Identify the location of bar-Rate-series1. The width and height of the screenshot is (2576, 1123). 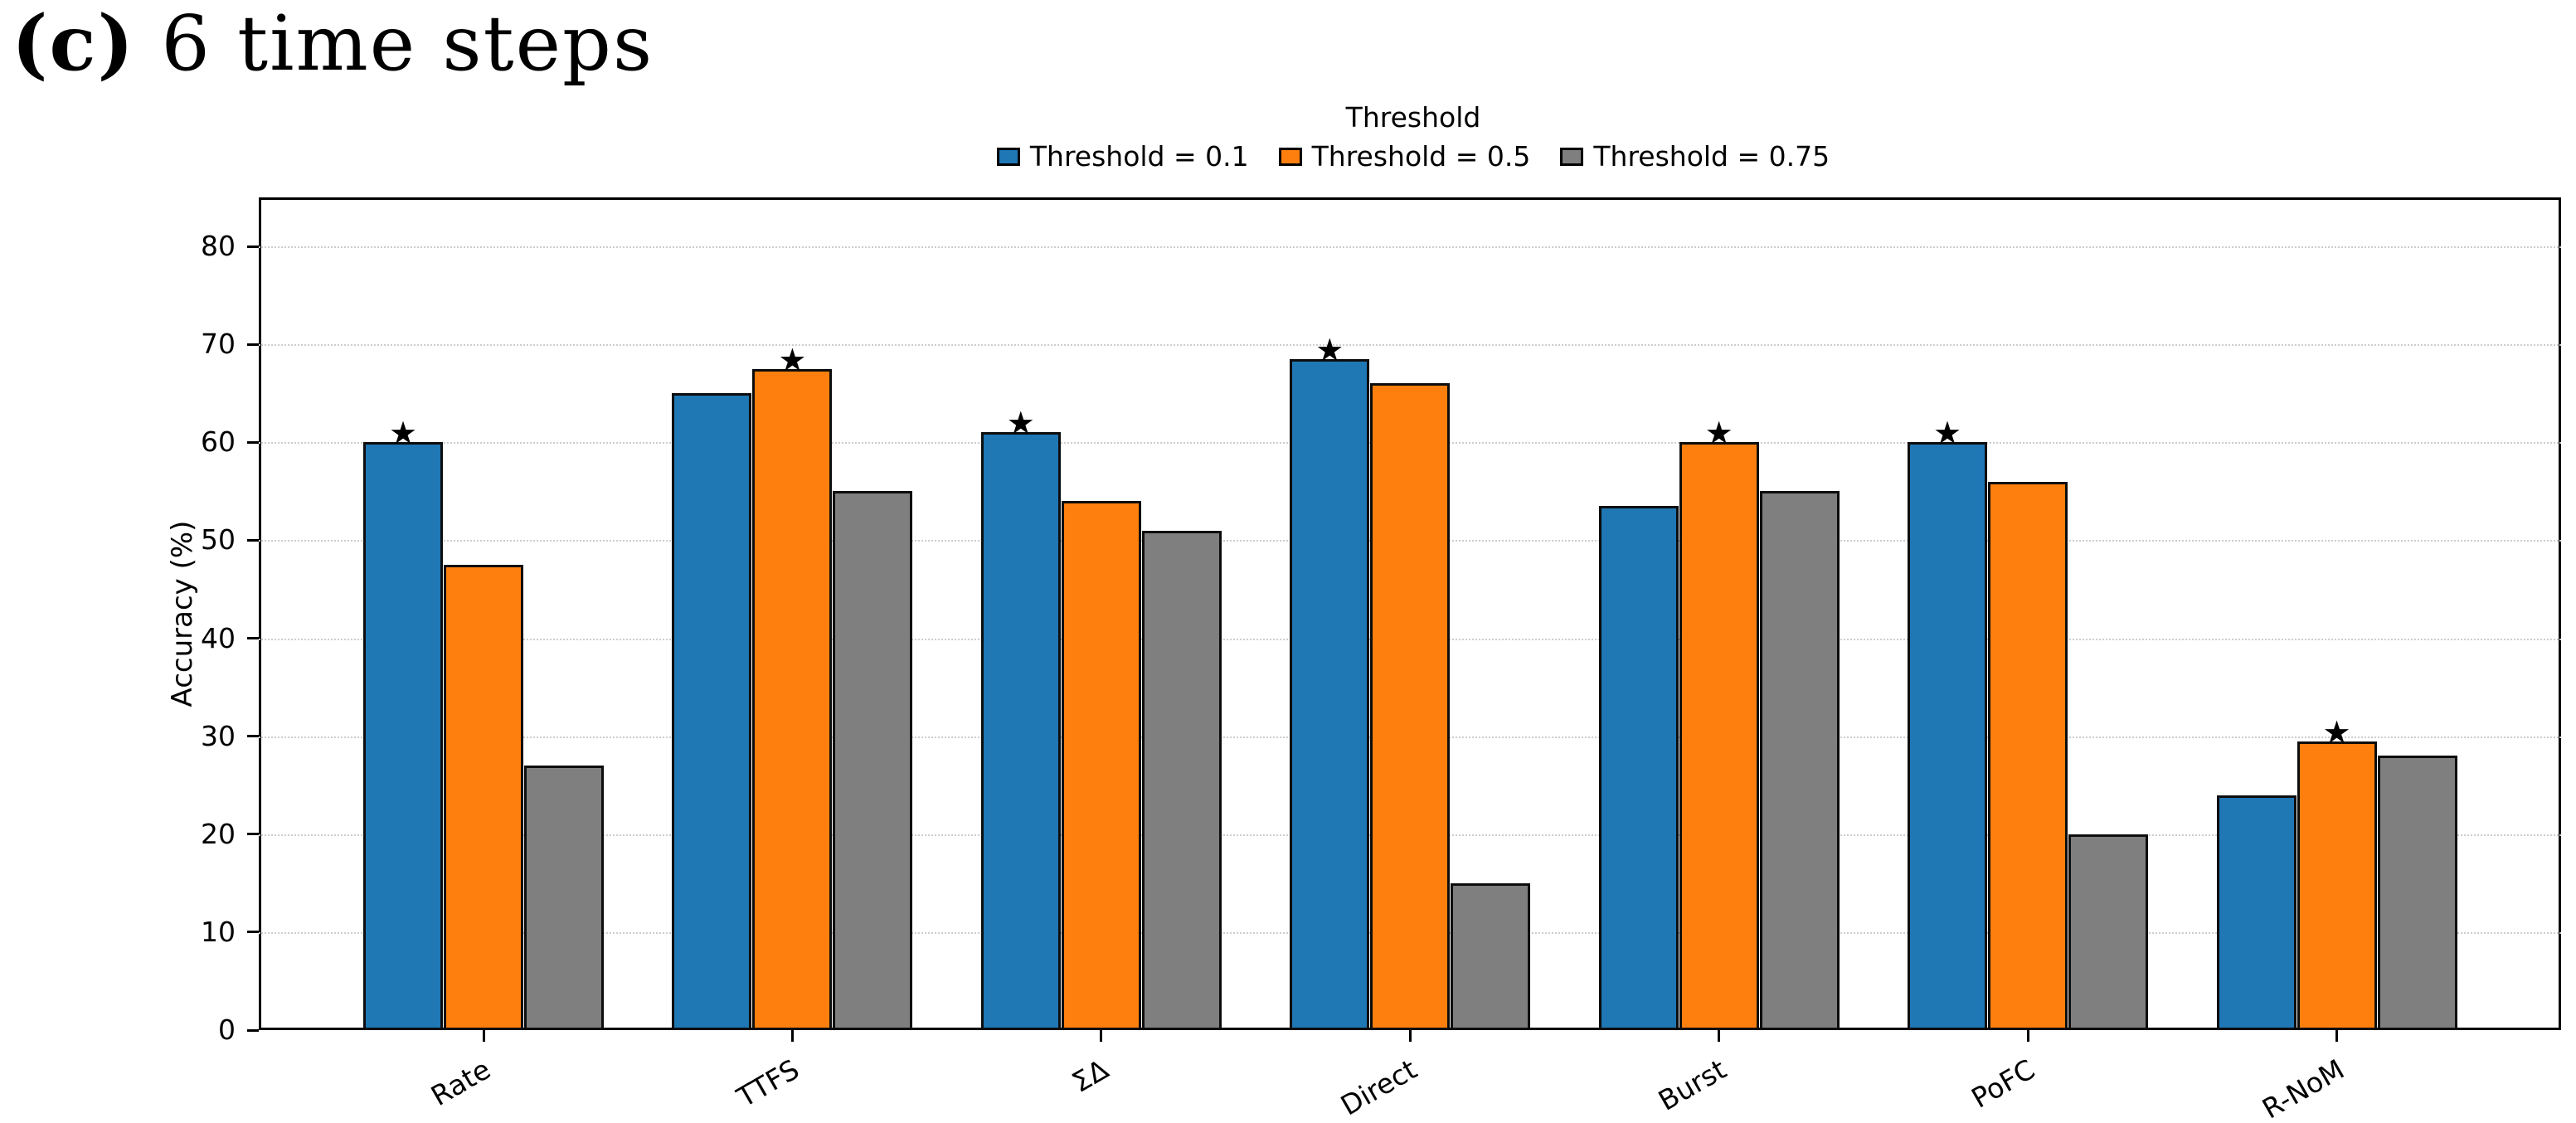
(484, 797).